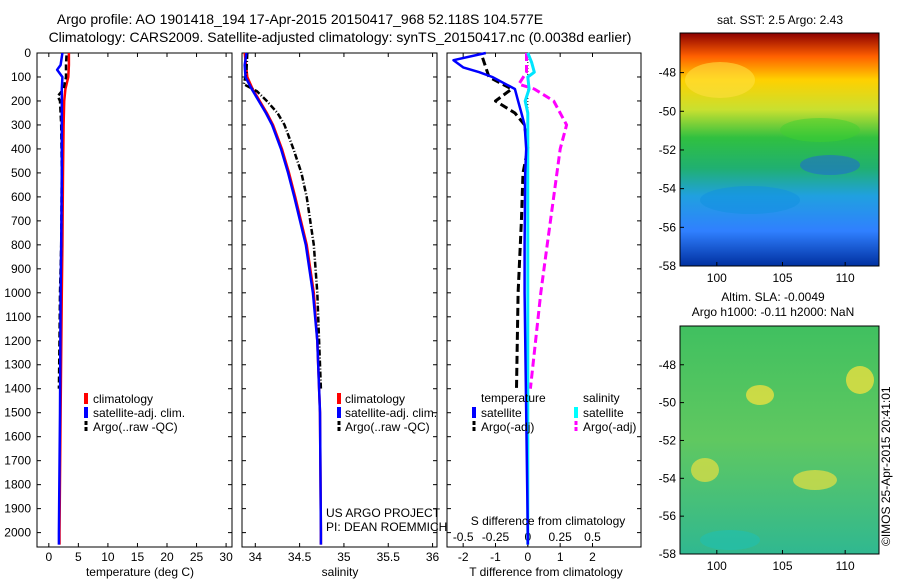 The width and height of the screenshot is (900, 580). I want to click on x-tick-label: 30, so click(226, 557).